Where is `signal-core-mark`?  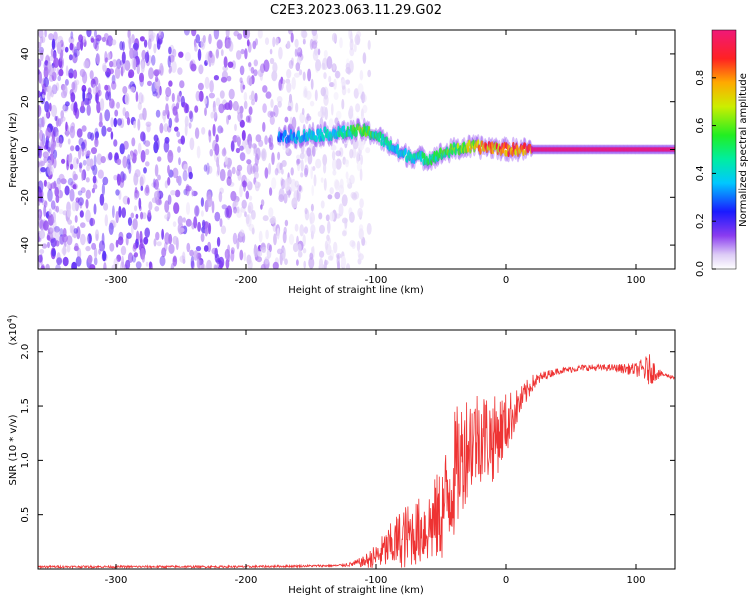 signal-core-mark is located at coordinates (323, 138).